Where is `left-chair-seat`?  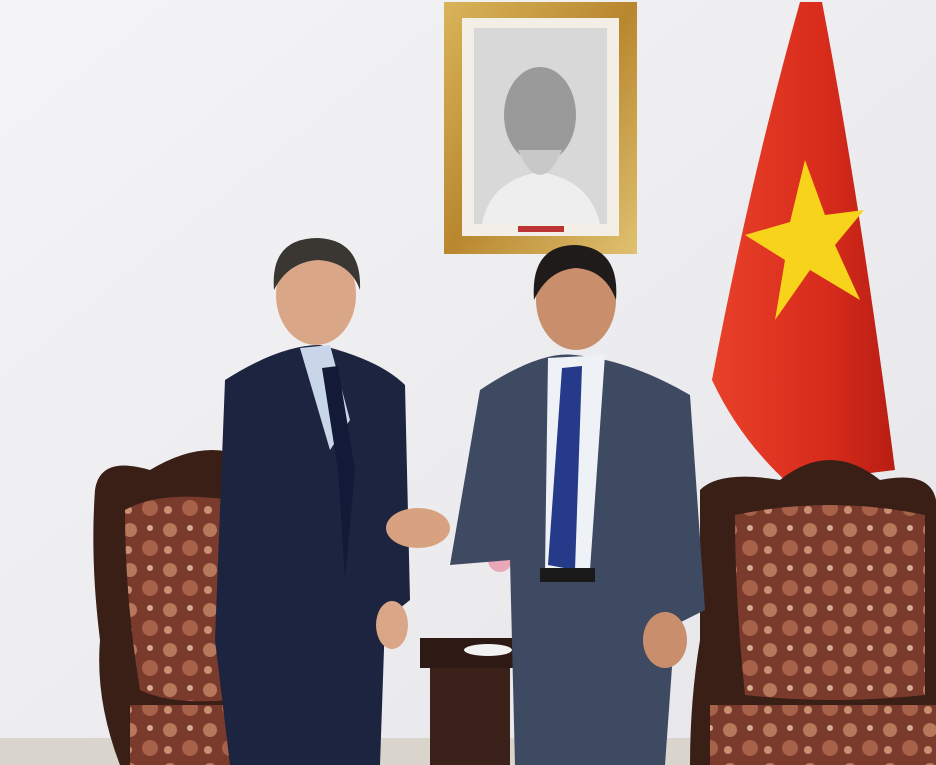 left-chair-seat is located at coordinates (185, 735).